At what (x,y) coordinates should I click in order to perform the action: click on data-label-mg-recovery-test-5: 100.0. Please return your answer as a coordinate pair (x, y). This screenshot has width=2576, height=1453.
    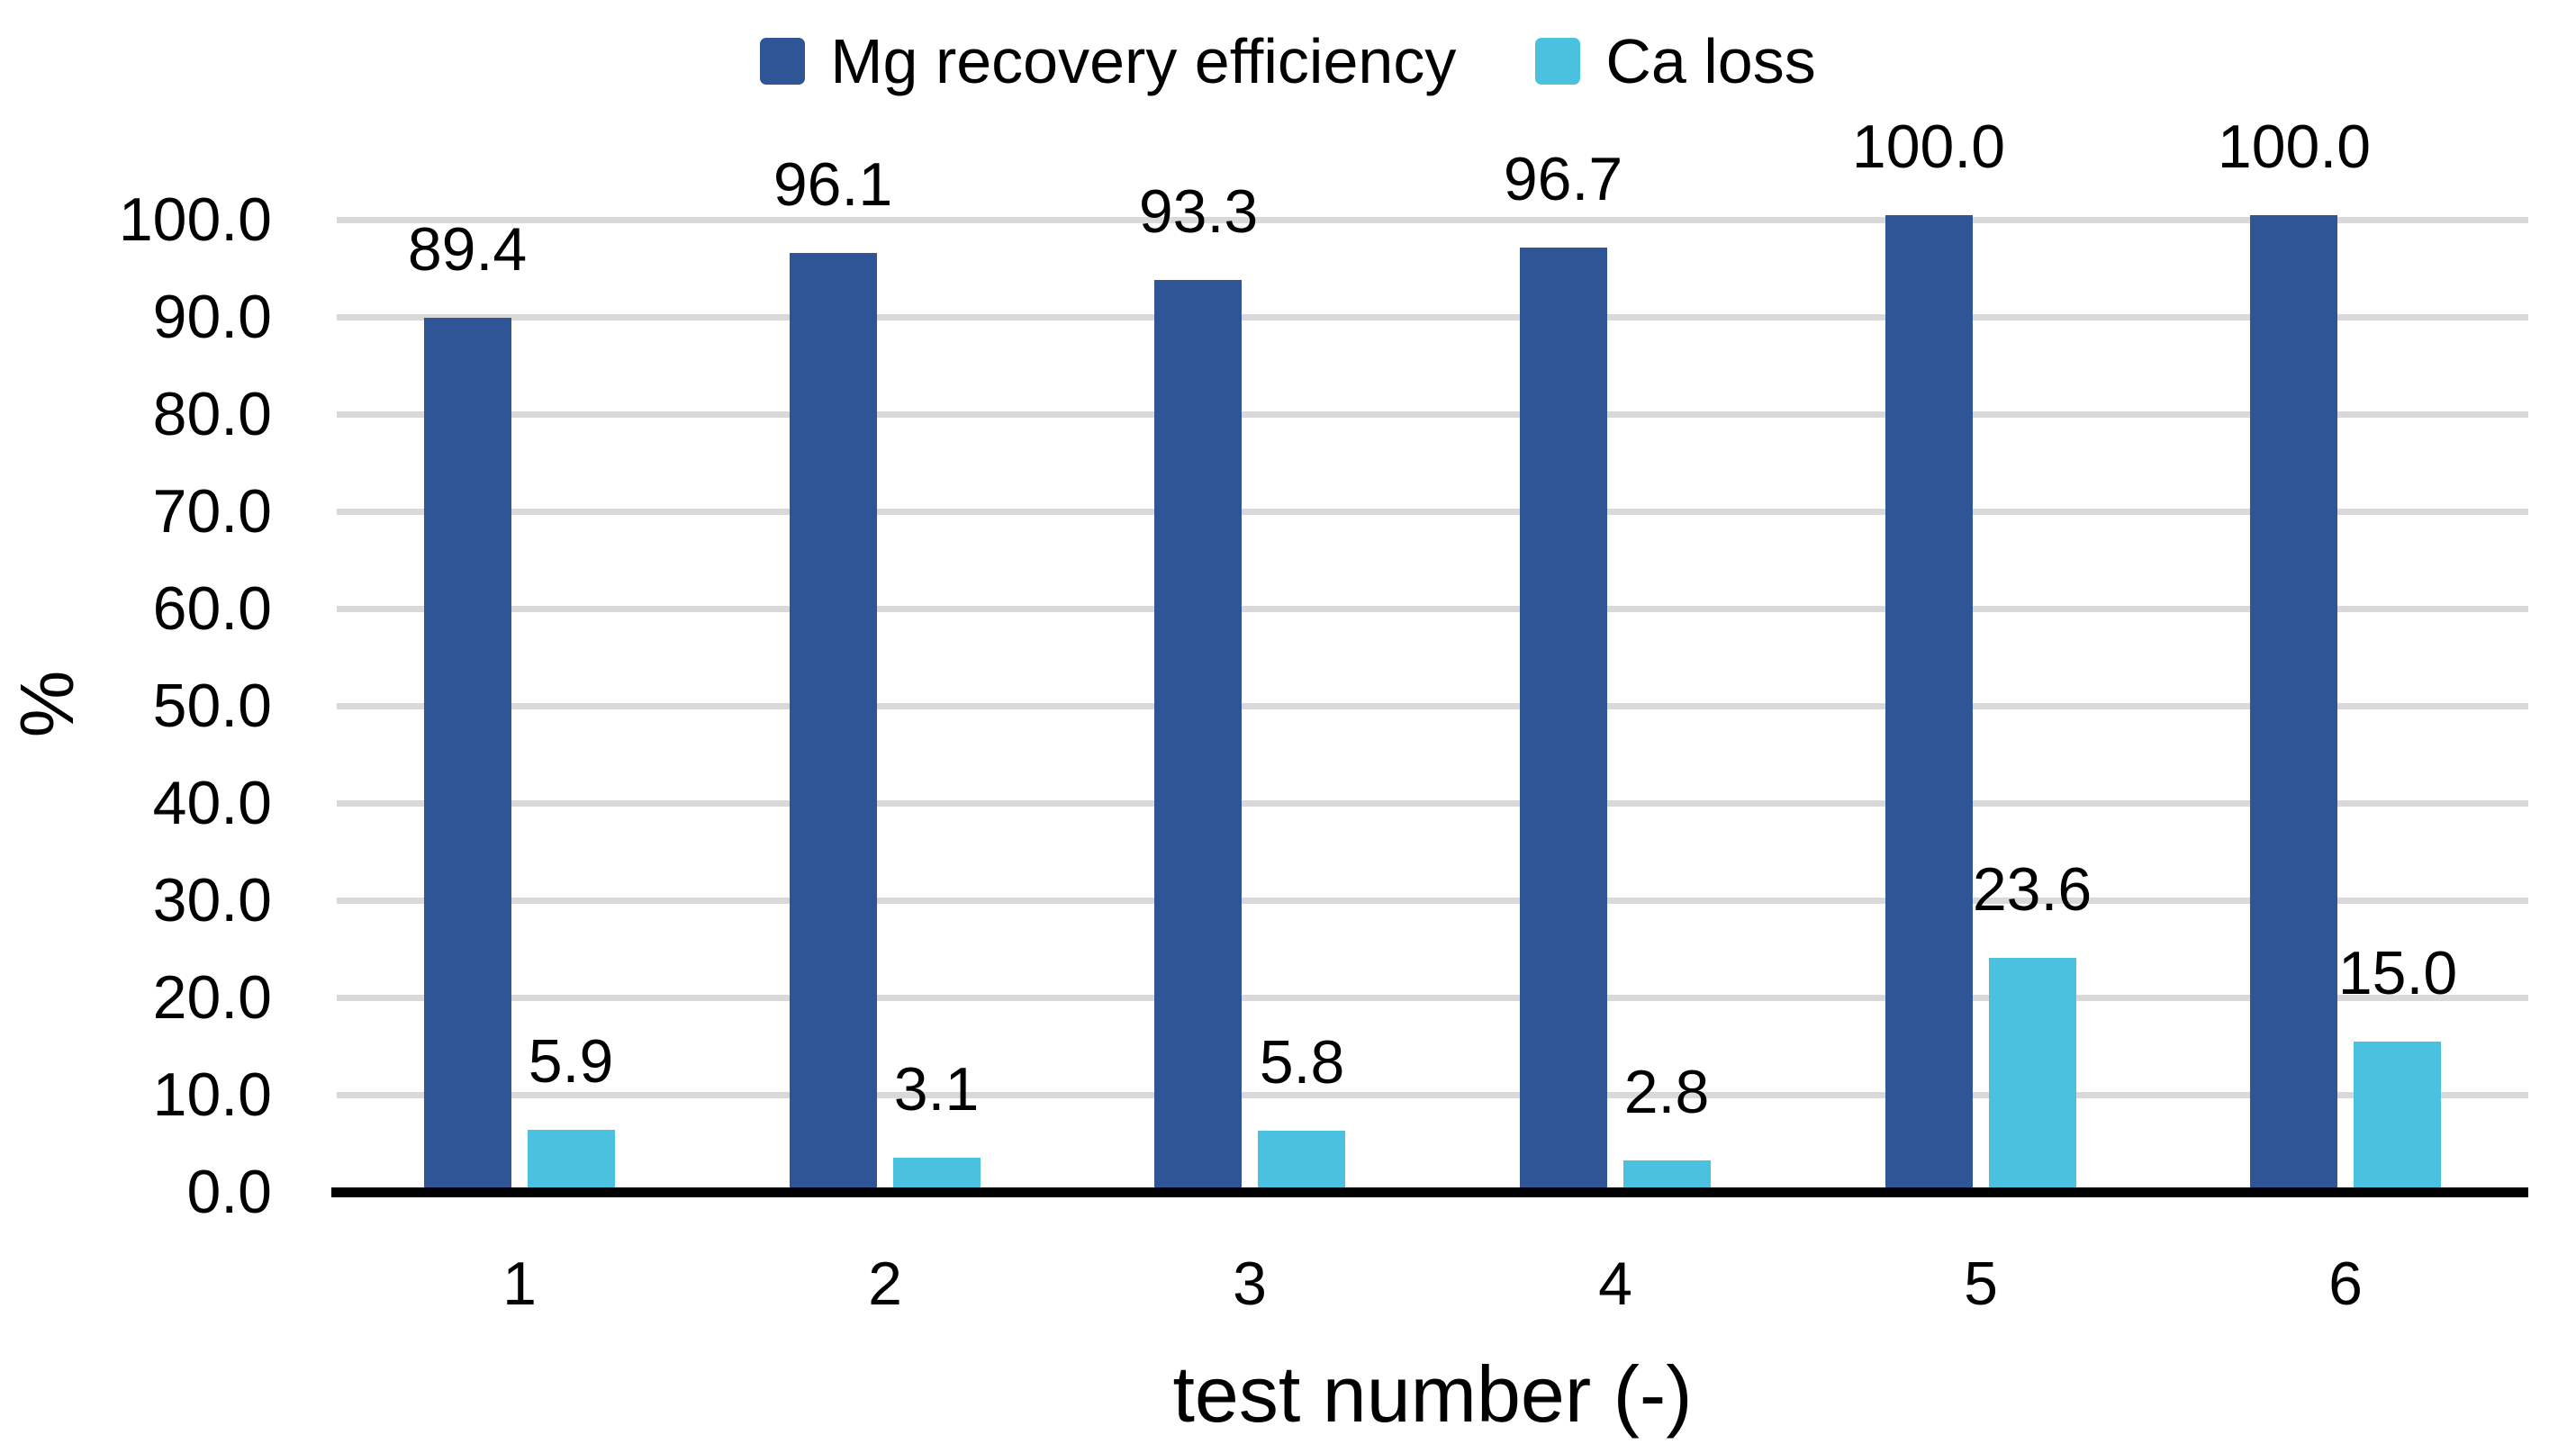
    Looking at the image, I should click on (1928, 147).